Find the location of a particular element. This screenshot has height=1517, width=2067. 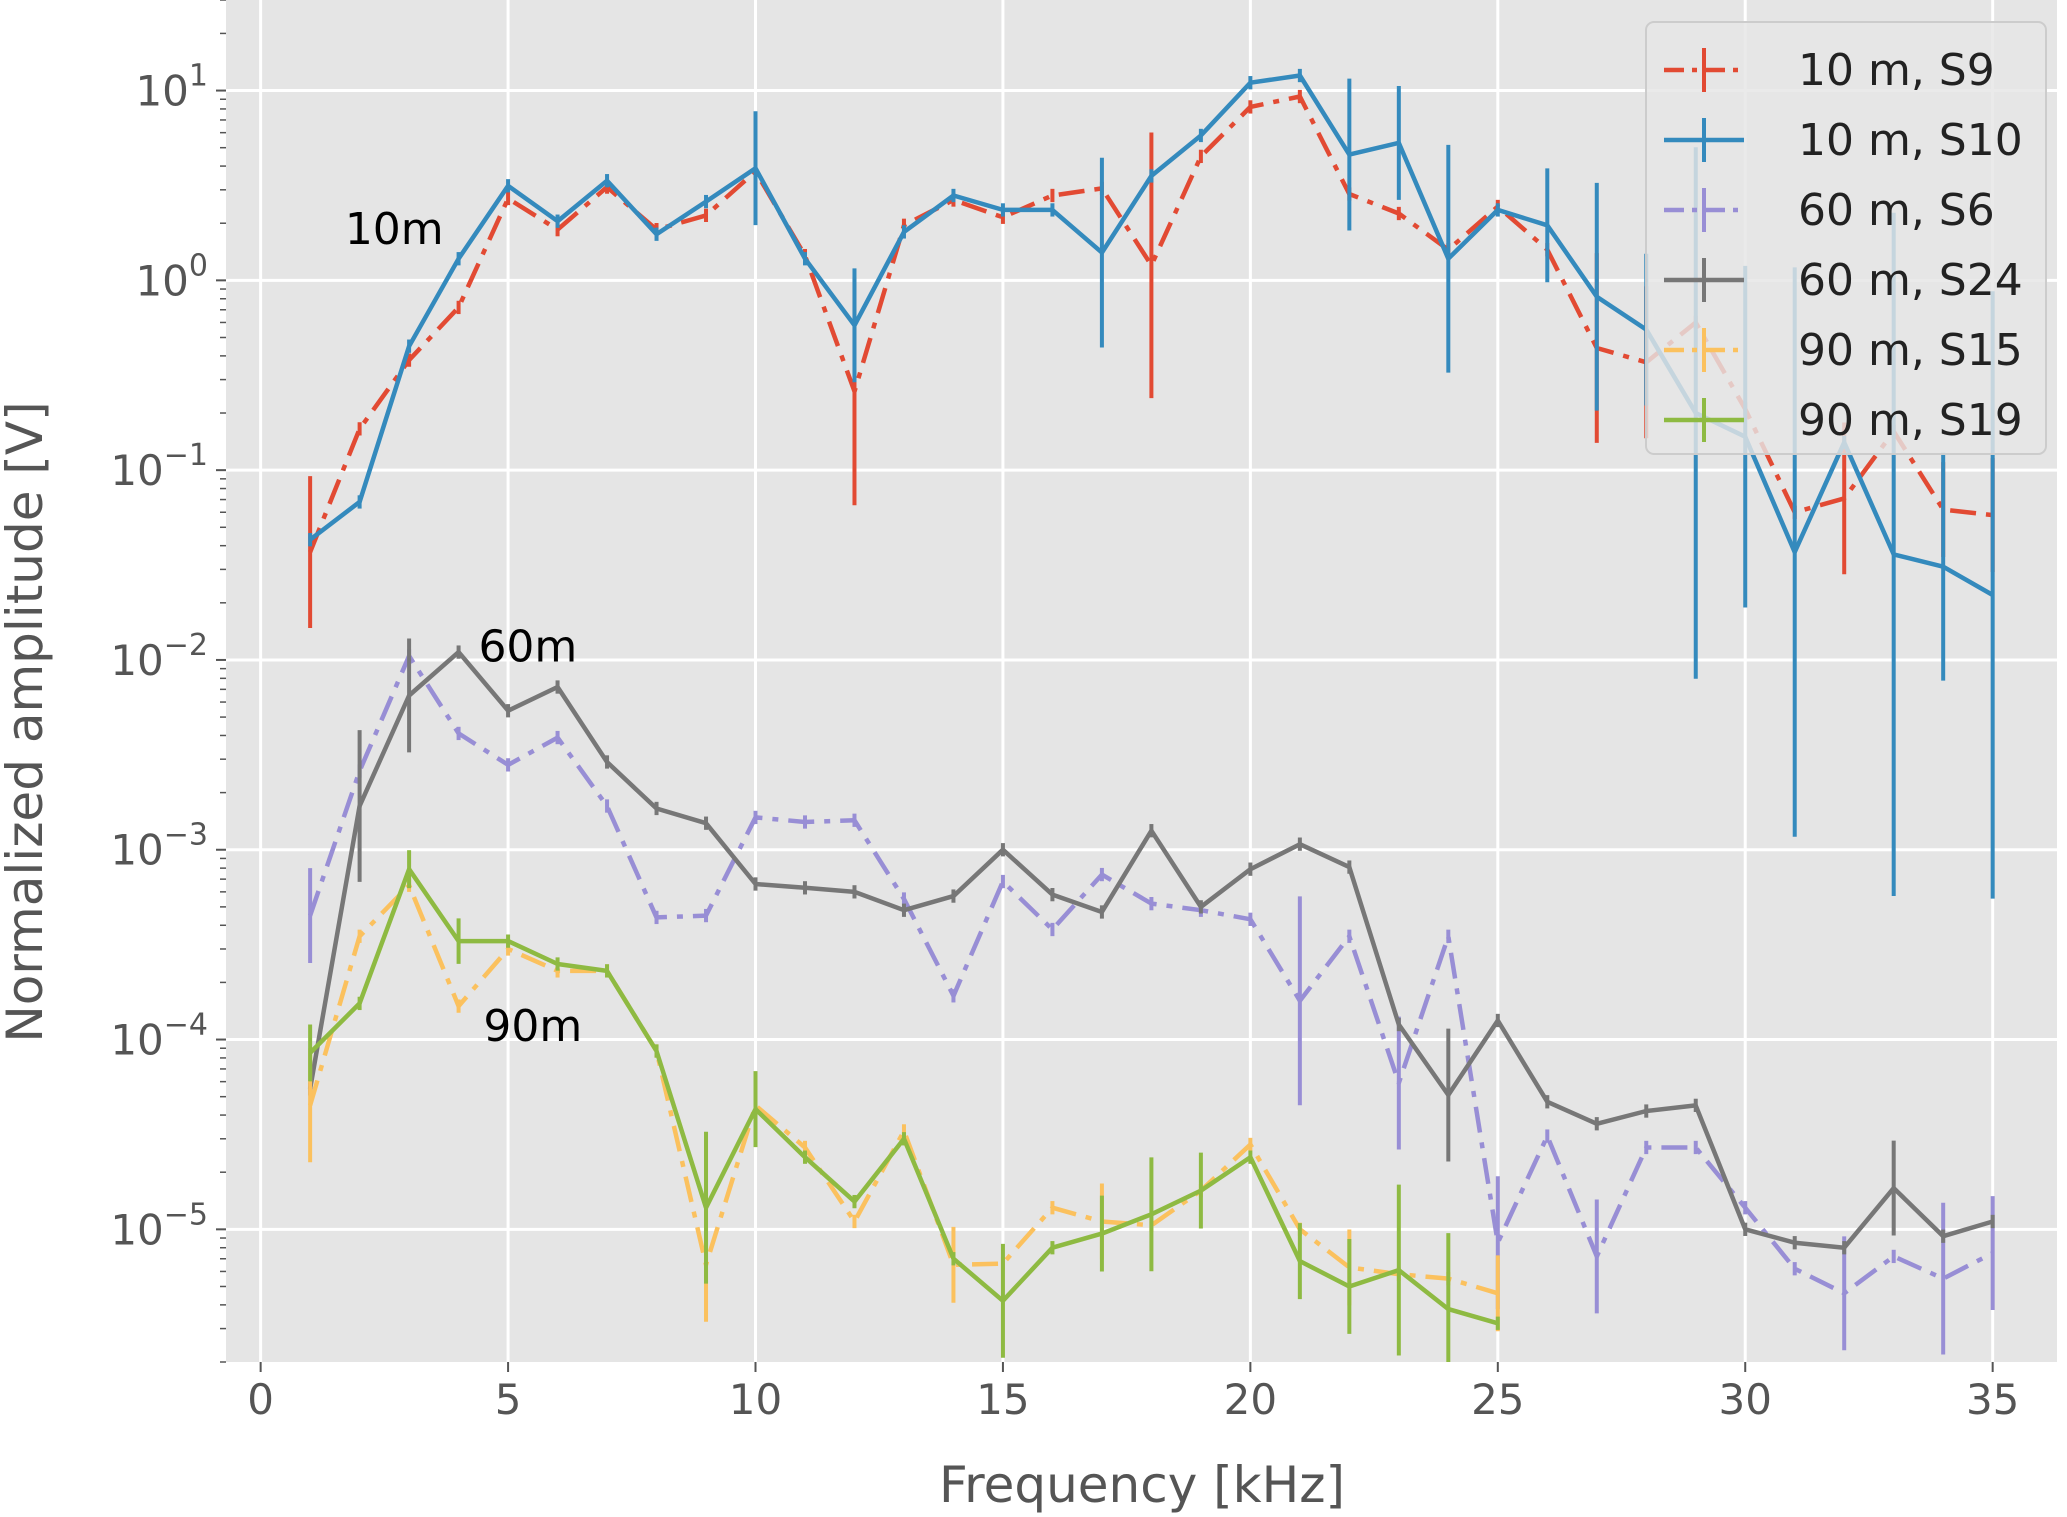

x-tick-label: 15 is located at coordinates (1002, 1399).